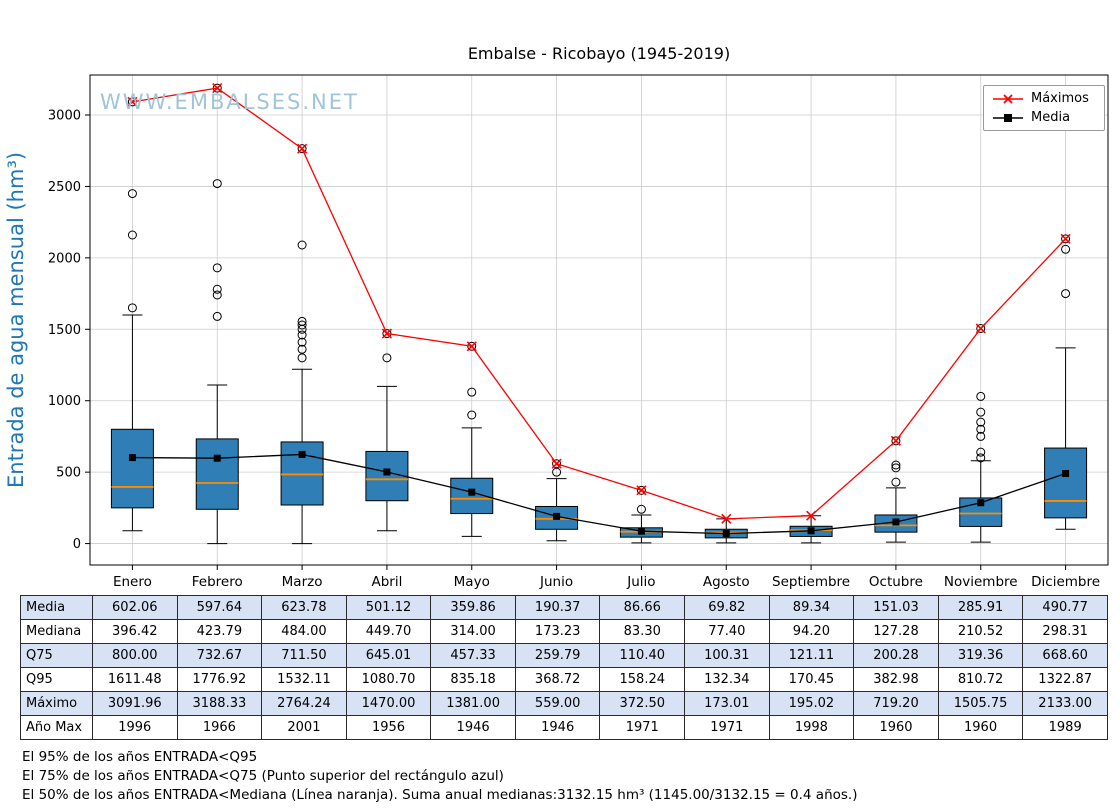  What do you see at coordinates (68, 473) in the screenshot?
I see `y-tick-label: 500` at bounding box center [68, 473].